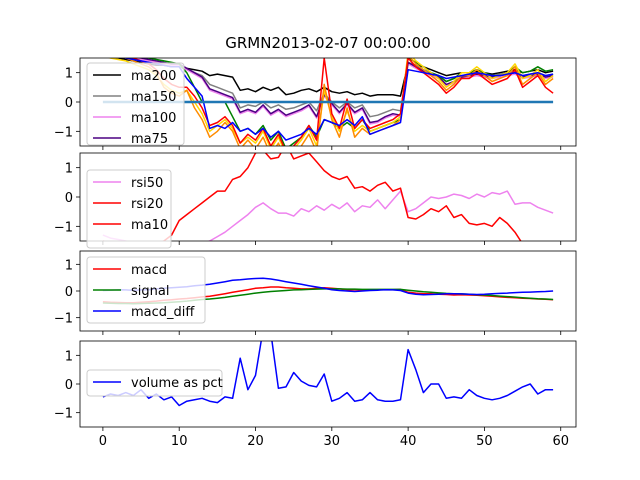 This screenshot has width=640, height=480. What do you see at coordinates (408, 441) in the screenshot?
I see `x-tick-label: 40` at bounding box center [408, 441].